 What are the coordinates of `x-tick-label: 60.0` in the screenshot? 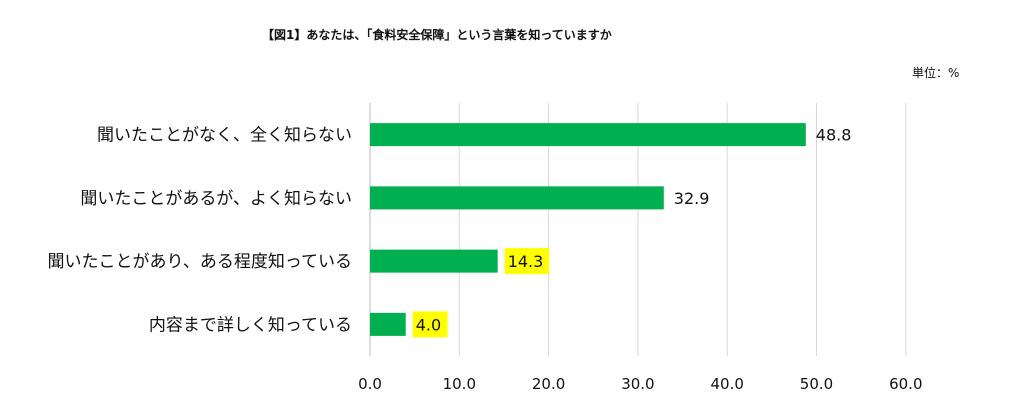 It's located at (905, 384).